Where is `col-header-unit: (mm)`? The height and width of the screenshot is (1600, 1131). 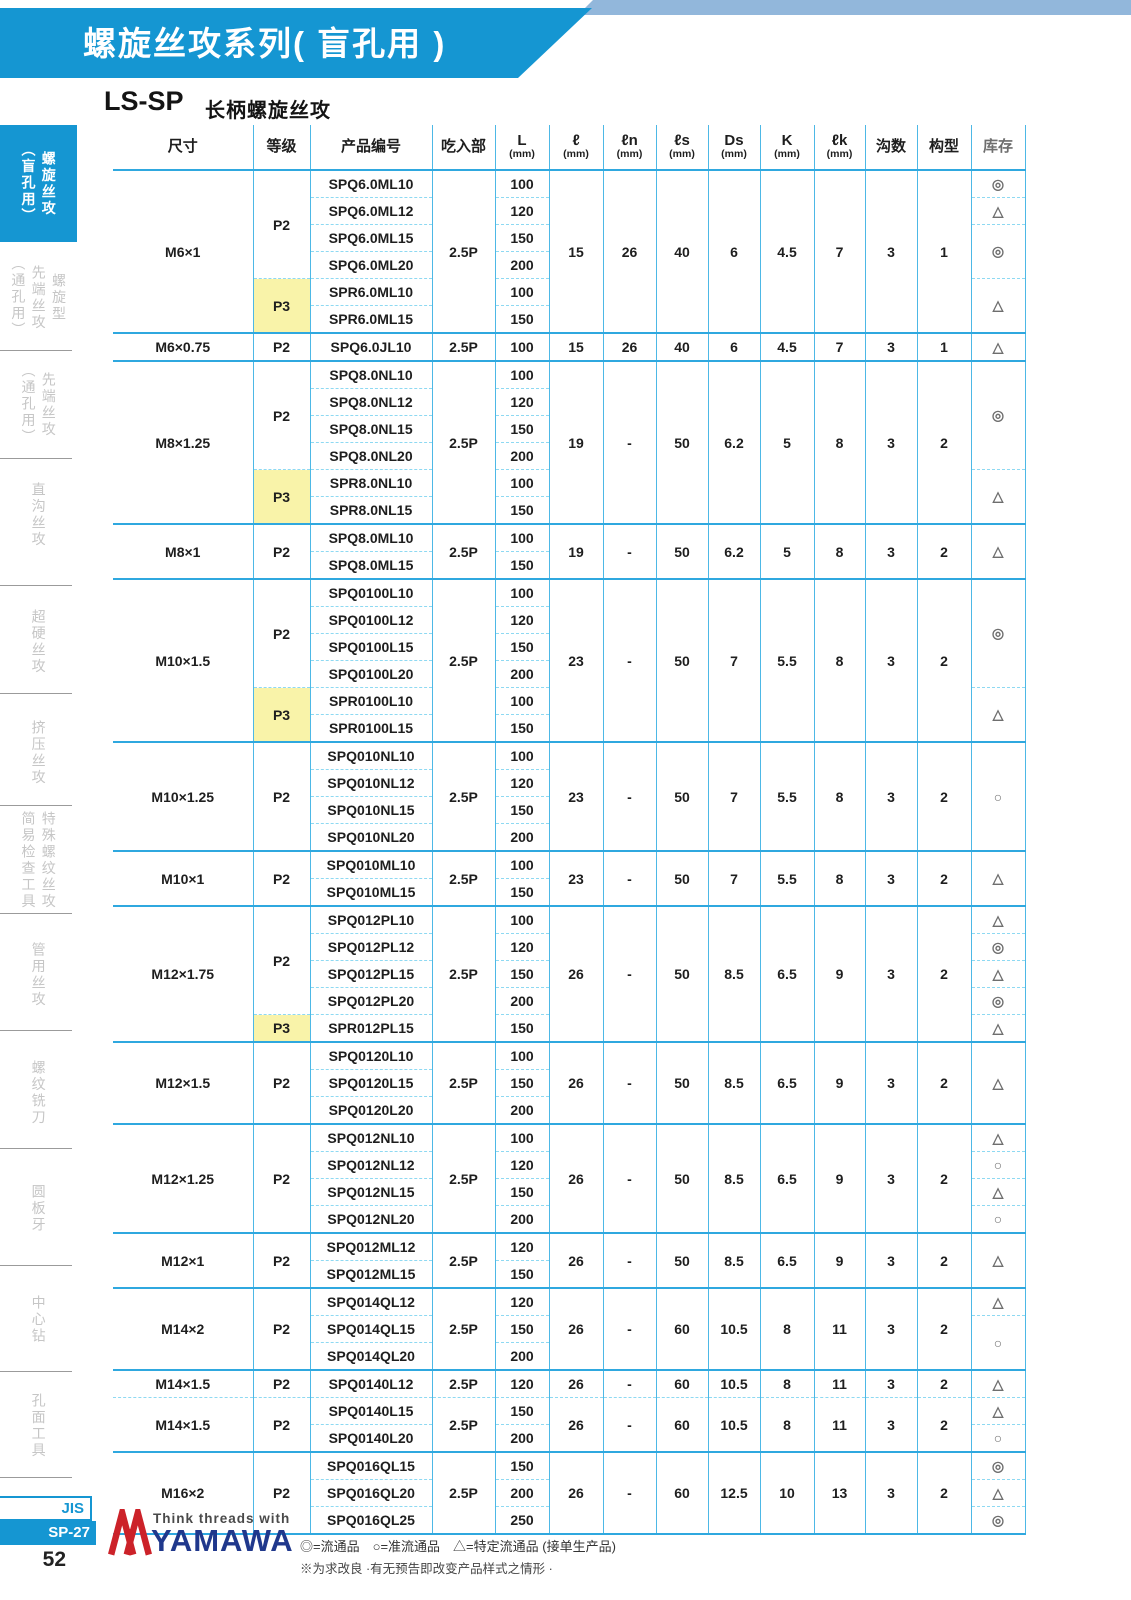 col-header-unit: (mm) is located at coordinates (734, 154).